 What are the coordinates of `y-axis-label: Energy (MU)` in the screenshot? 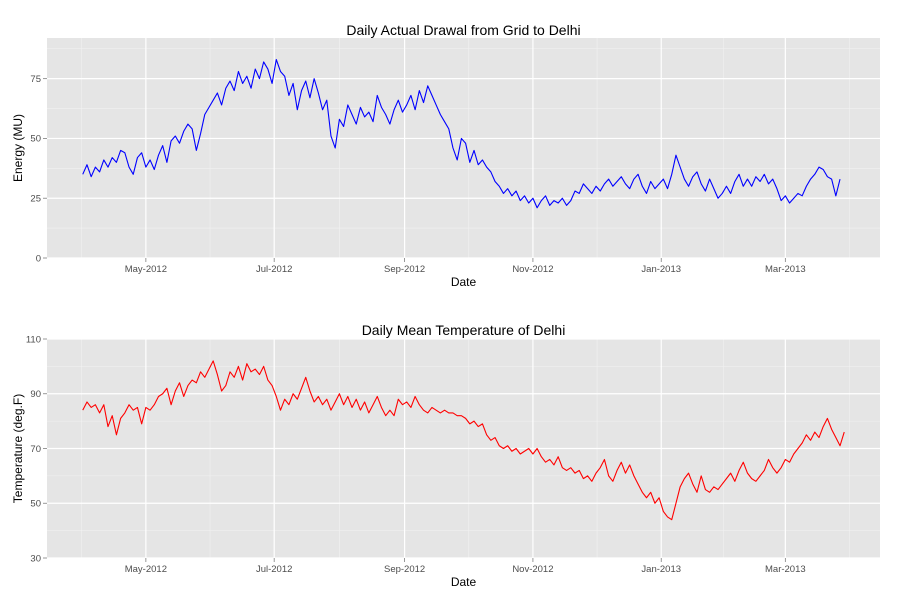 It's located at (18, 148).